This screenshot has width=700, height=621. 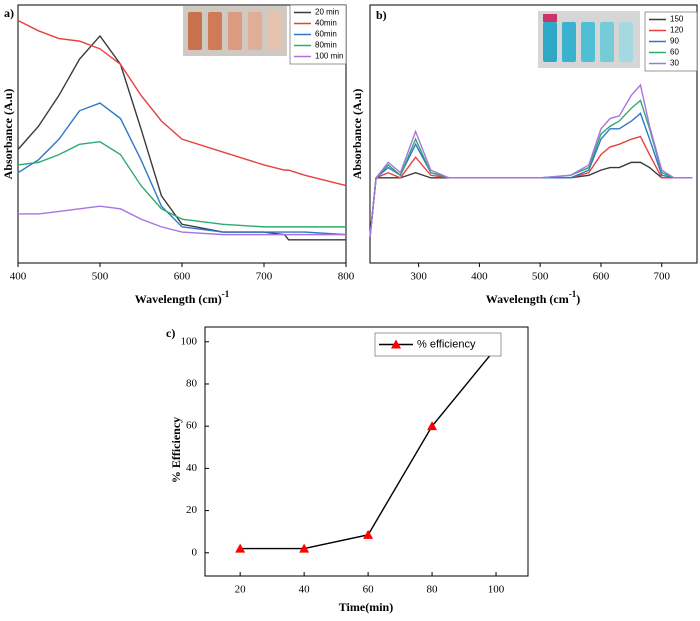 What do you see at coordinates (329, 56) in the screenshot?
I see `legend-label: 100 min` at bounding box center [329, 56].